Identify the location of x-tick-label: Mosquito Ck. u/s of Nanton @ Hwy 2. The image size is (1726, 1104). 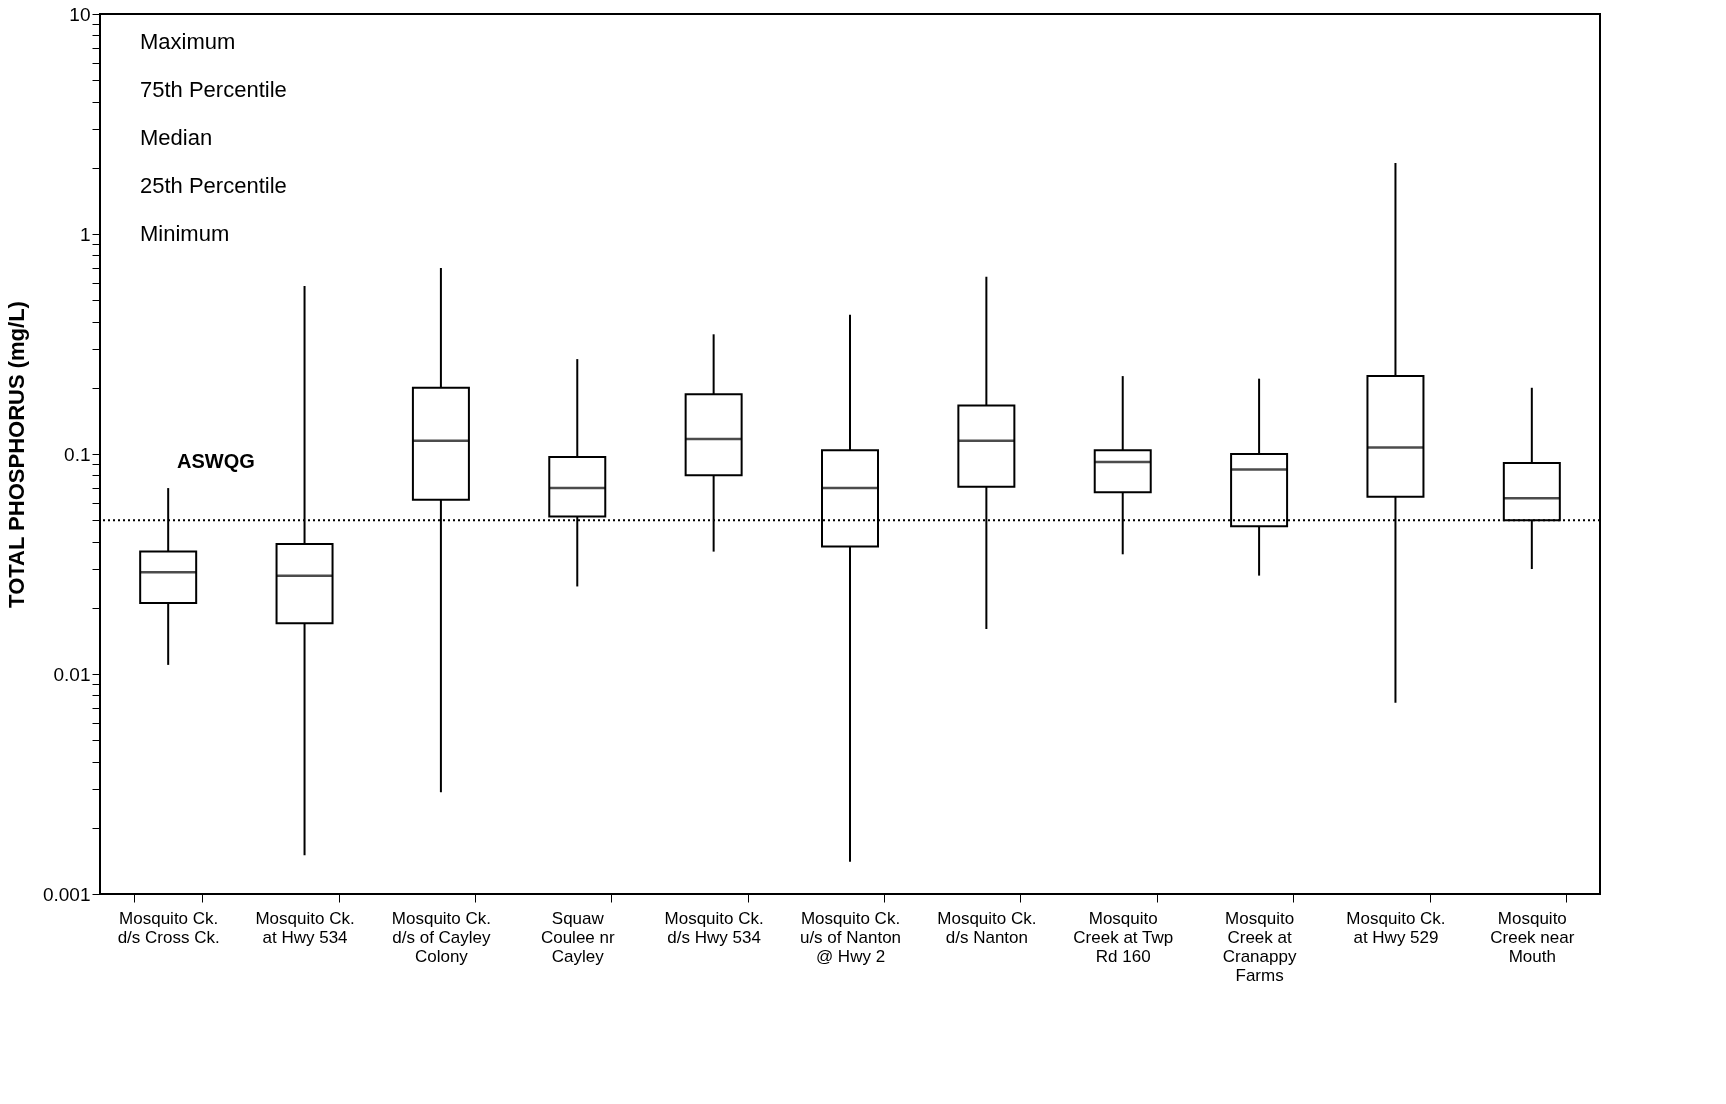
(850, 937).